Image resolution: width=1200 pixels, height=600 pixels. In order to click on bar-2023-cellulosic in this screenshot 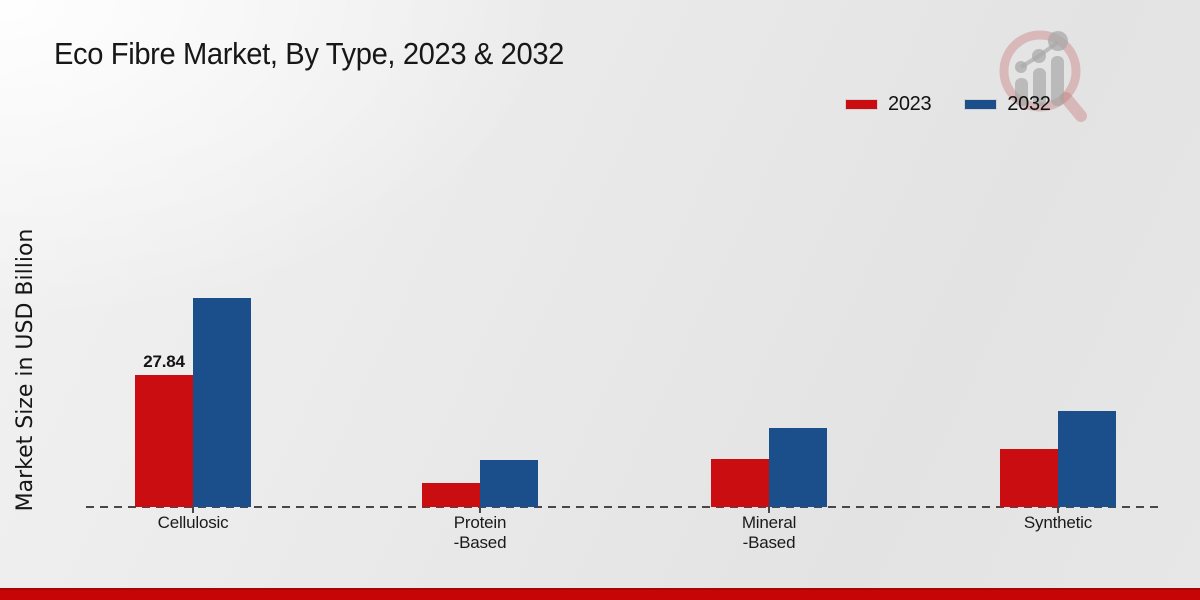, I will do `click(164, 441)`.